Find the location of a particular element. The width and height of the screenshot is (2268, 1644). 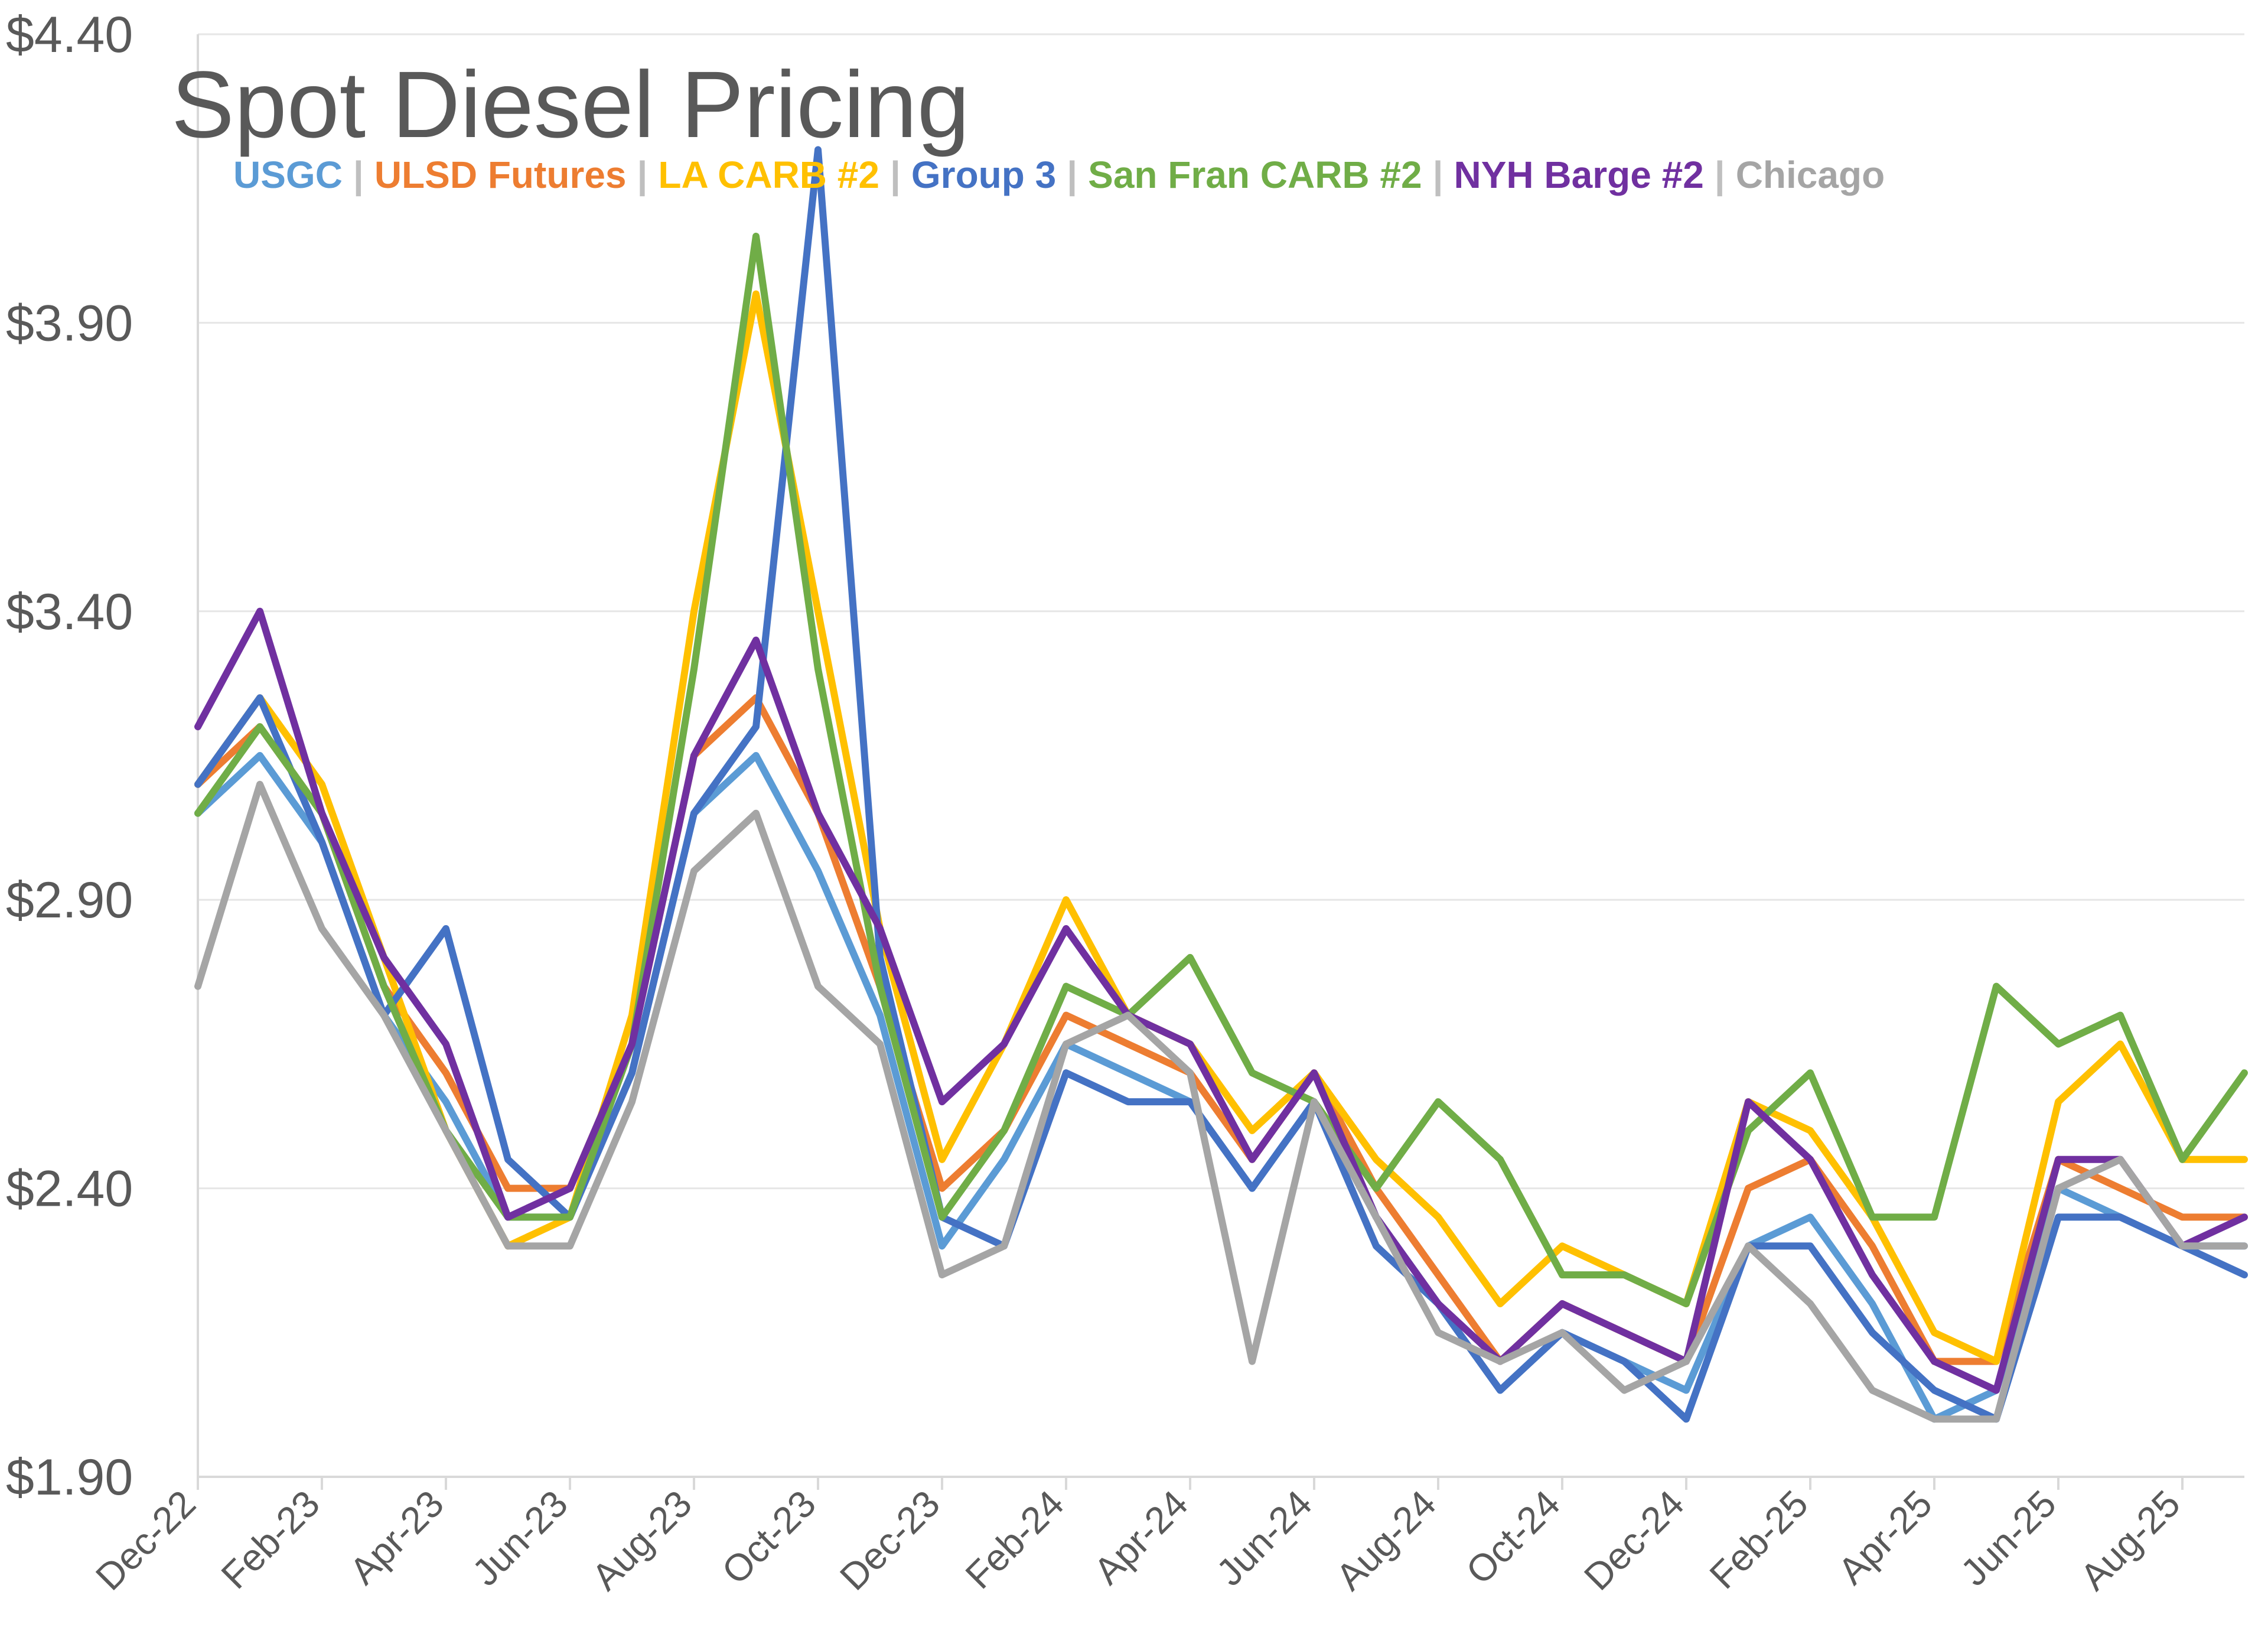

legend-entry: Chicago is located at coordinates (1810, 175).